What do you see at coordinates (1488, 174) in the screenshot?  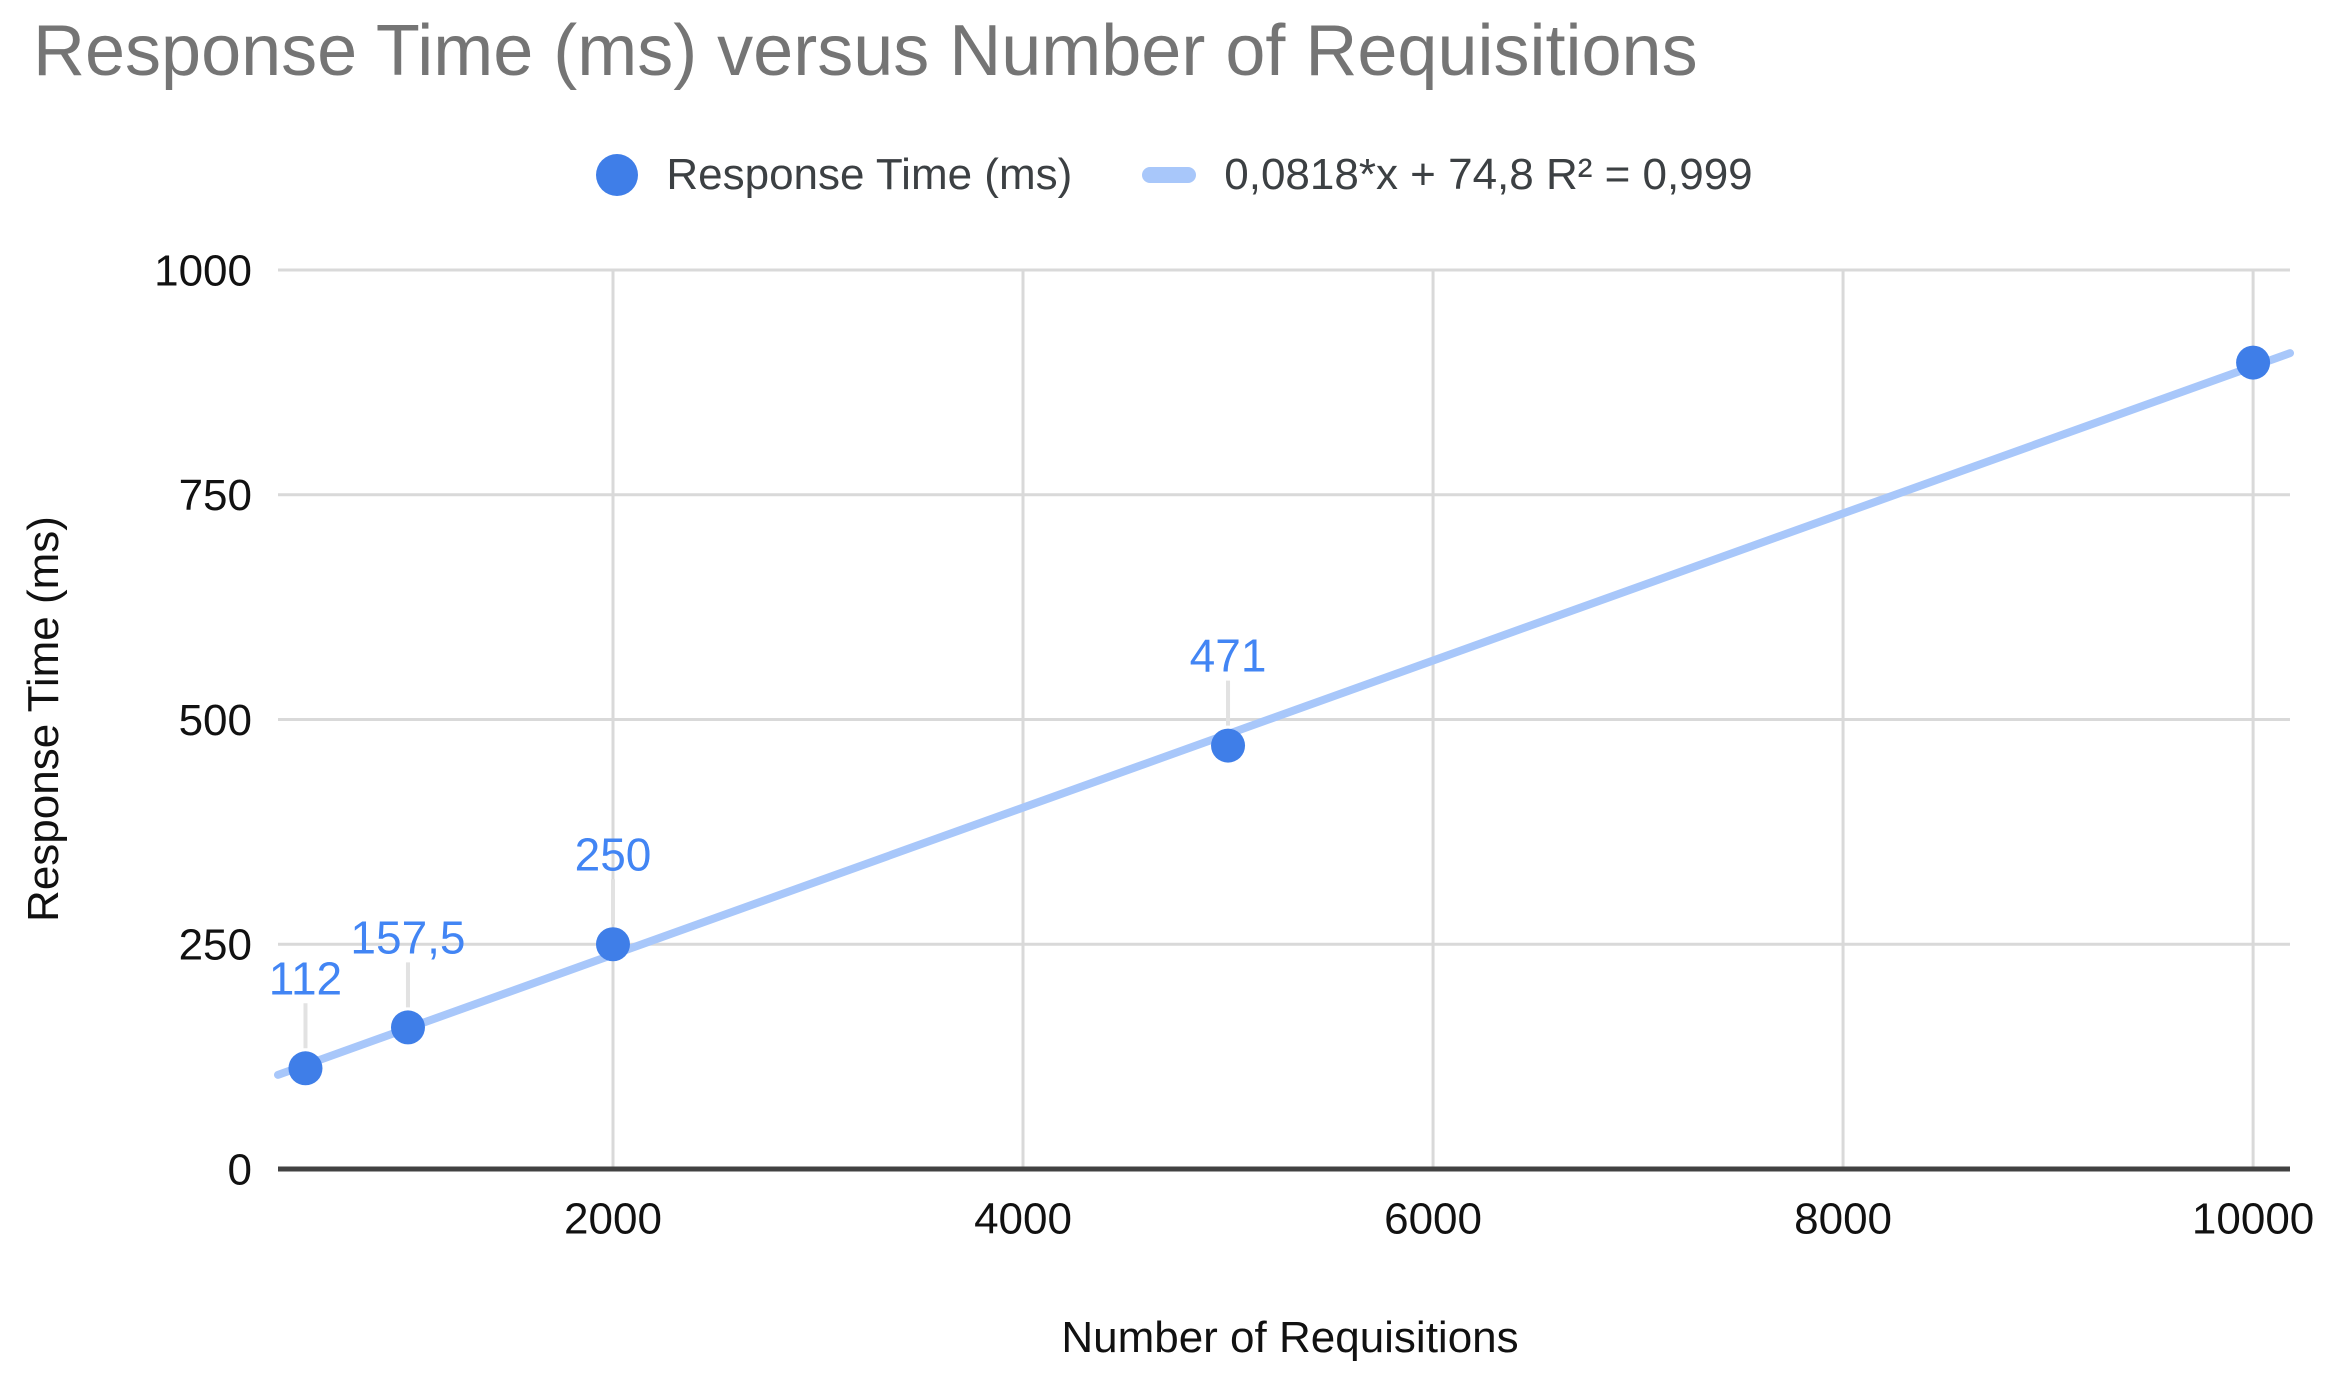 I see `legend-trendline-equation: 0,0818*x + 74,8 R² = 0,999` at bounding box center [1488, 174].